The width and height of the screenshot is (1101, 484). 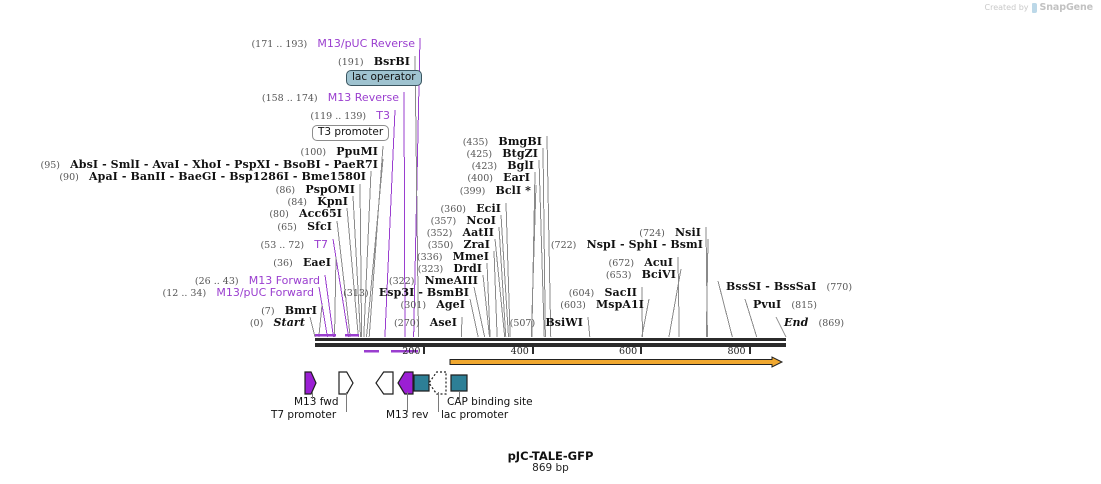 I want to click on annotation-label: (65) SfcI, so click(x=304, y=226).